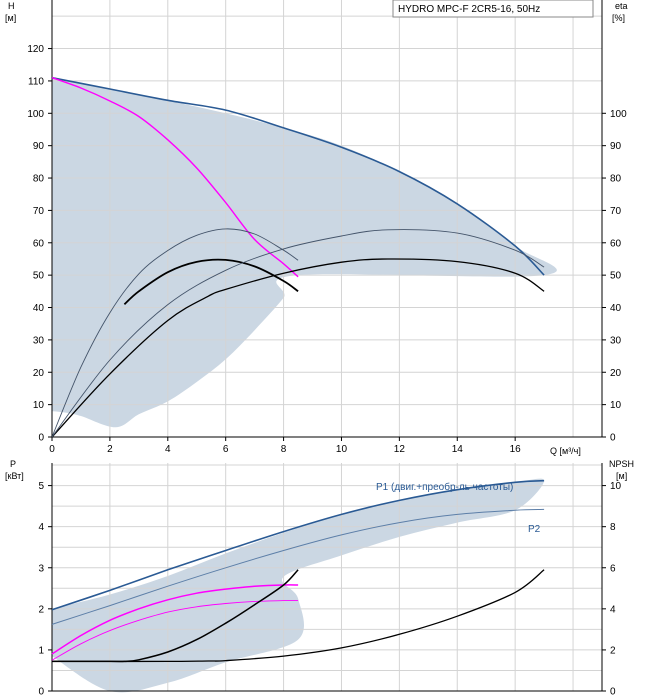 Image resolution: width=658 pixels, height=700 pixels. Describe the element at coordinates (168, 449) in the screenshot. I see `x-tick-label: 4` at that location.